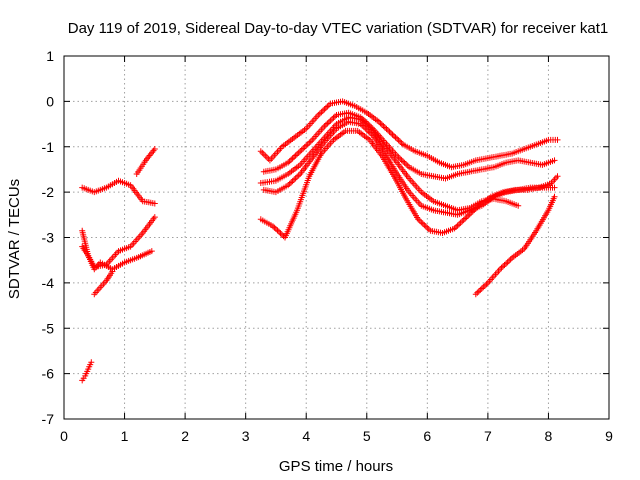  I want to click on x-tick-label: 4, so click(306, 436).